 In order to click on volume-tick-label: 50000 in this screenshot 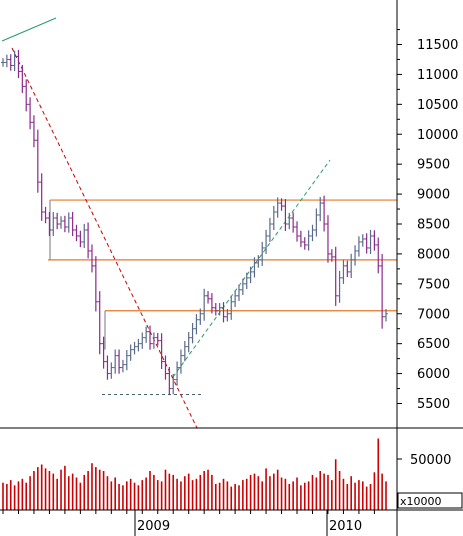, I will do `click(430, 460)`.